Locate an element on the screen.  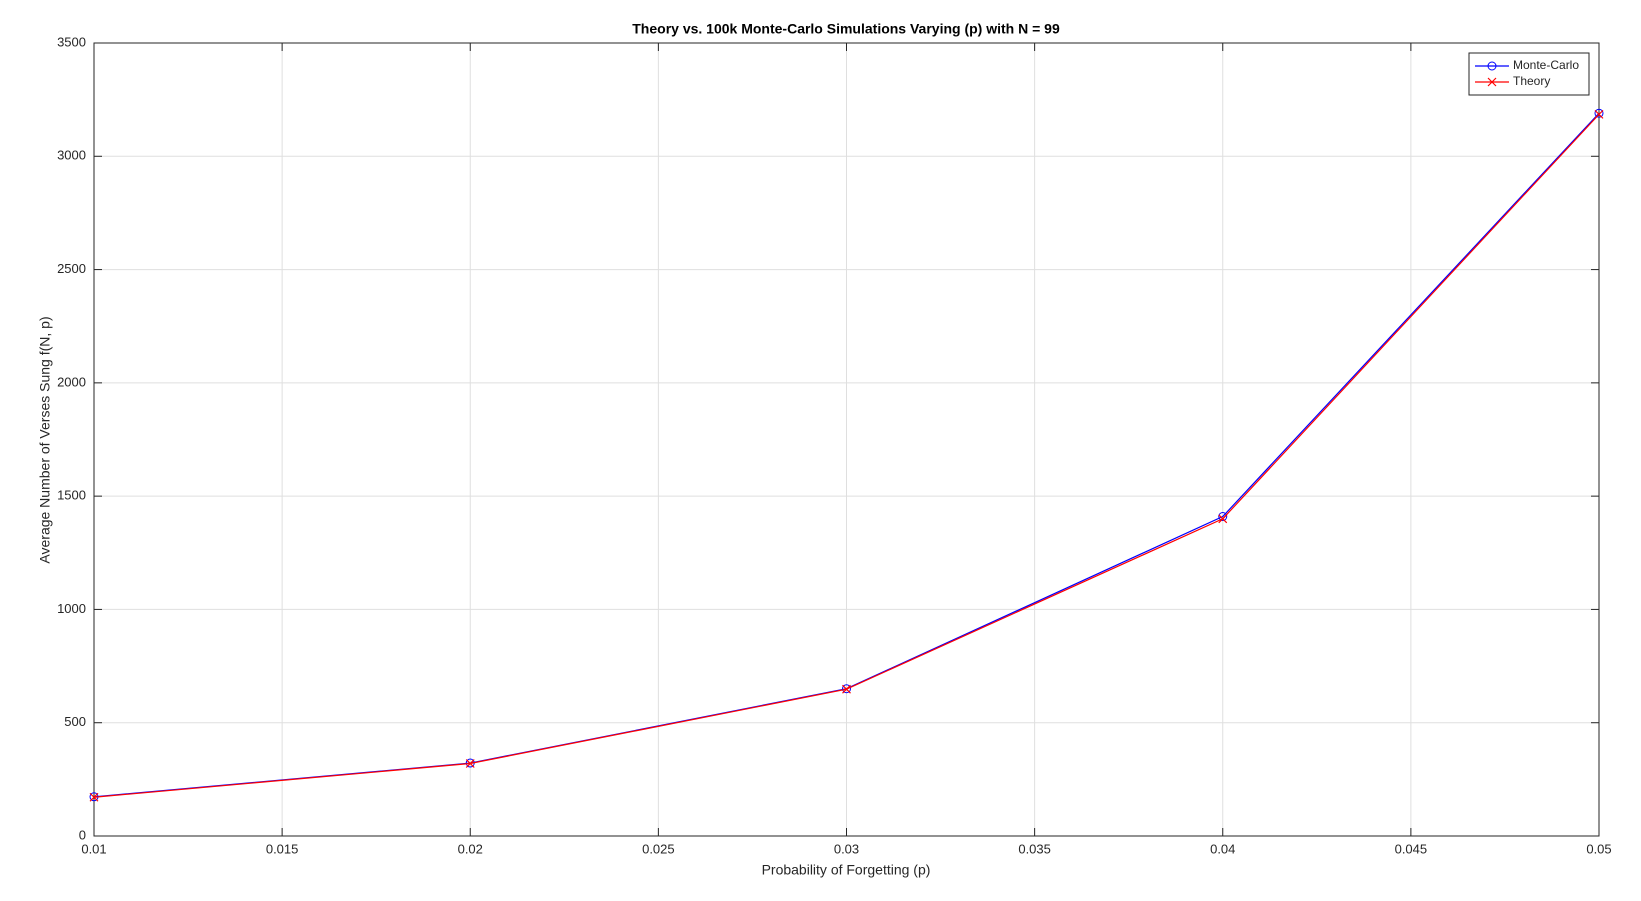
legend-box is located at coordinates (1529, 74).